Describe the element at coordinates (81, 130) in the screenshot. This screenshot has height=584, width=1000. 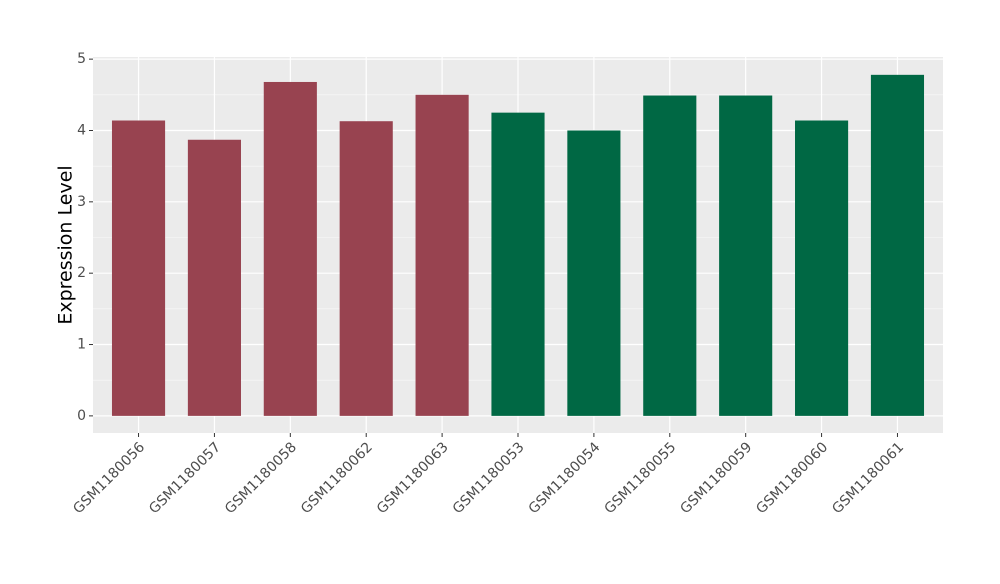
I see `y-tick-label: 4` at that location.